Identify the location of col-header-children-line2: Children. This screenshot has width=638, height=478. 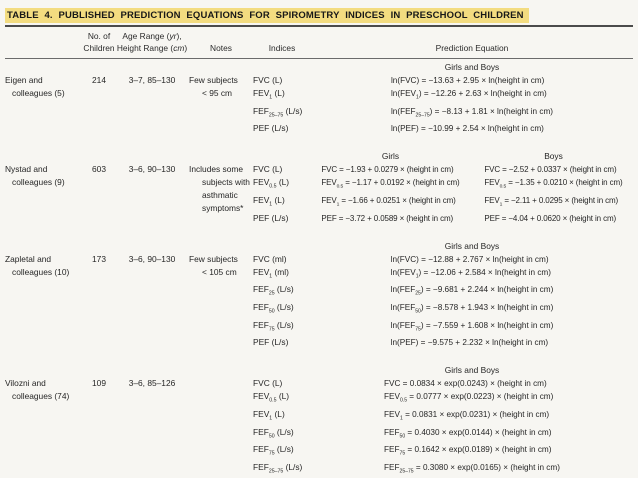
(99, 47).